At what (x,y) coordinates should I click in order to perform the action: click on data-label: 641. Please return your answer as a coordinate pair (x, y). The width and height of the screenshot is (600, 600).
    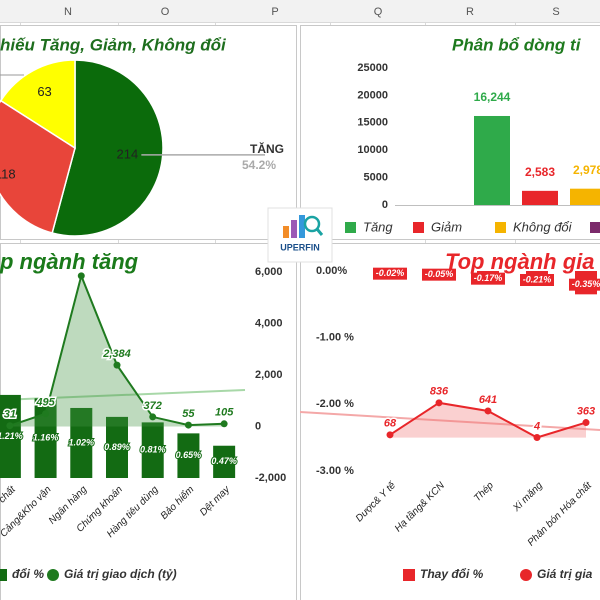
    Looking at the image, I should click on (488, 400).